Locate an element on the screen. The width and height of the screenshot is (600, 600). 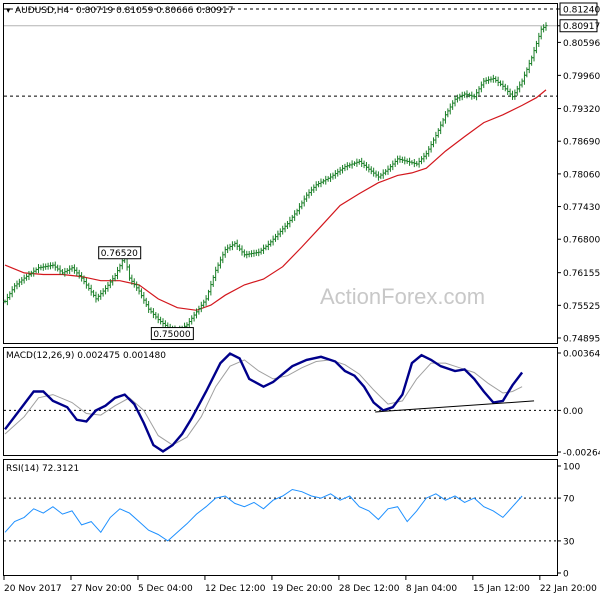
price-tick-label: 0.80596 is located at coordinates (581, 44).